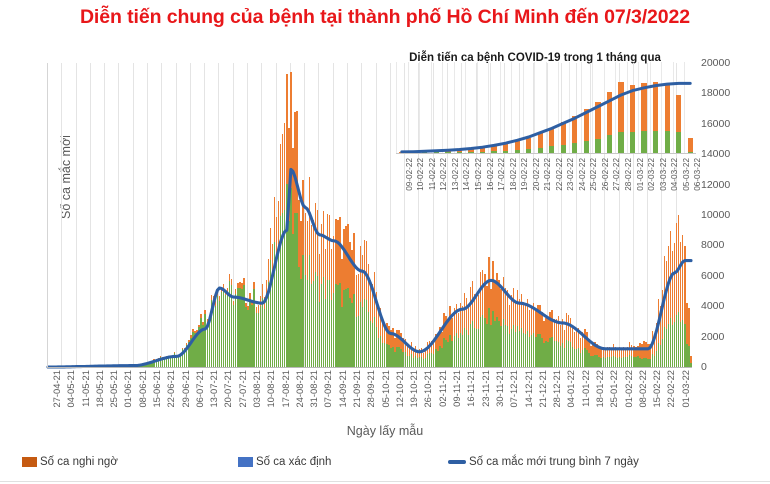 The width and height of the screenshot is (770, 484). What do you see at coordinates (605, 174) in the screenshot?
I see `inset-x-tick-label: 26-02-22` at bounding box center [605, 174].